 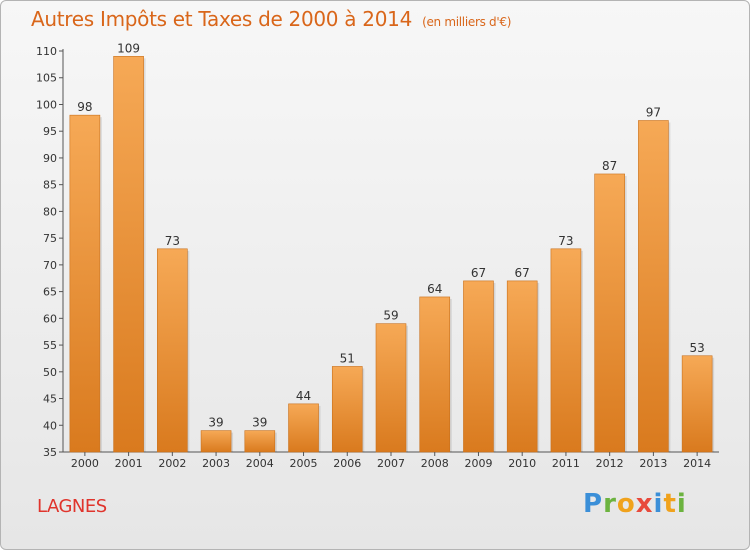 I want to click on y-tick-label: 100, so click(x=46, y=104).